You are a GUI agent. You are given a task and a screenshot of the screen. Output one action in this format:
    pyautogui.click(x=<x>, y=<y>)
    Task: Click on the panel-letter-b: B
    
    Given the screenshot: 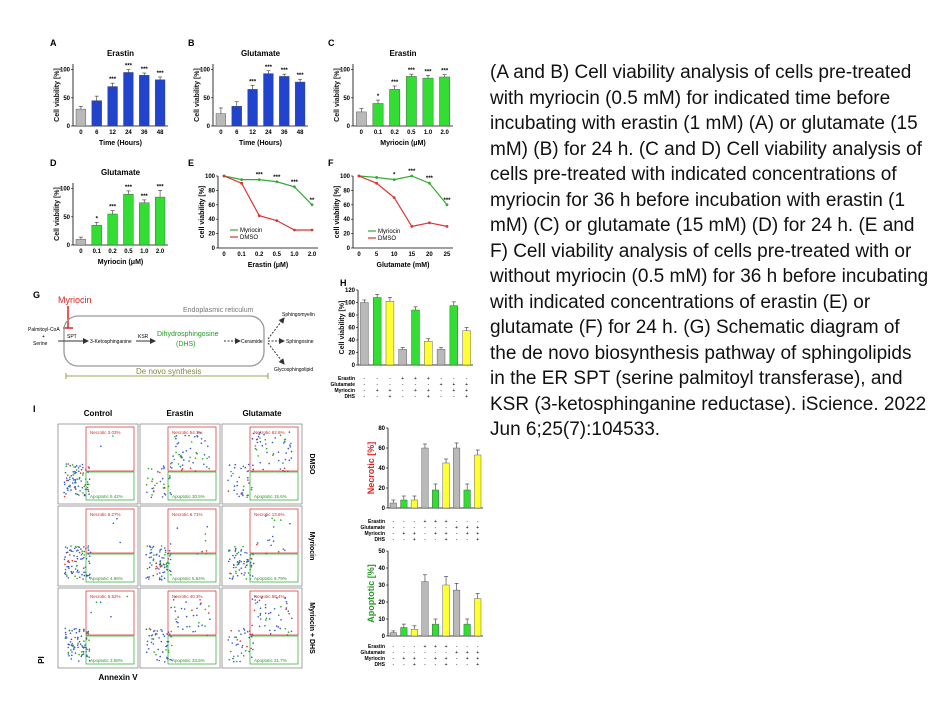 What is the action you would take?
    pyautogui.click(x=191, y=43)
    